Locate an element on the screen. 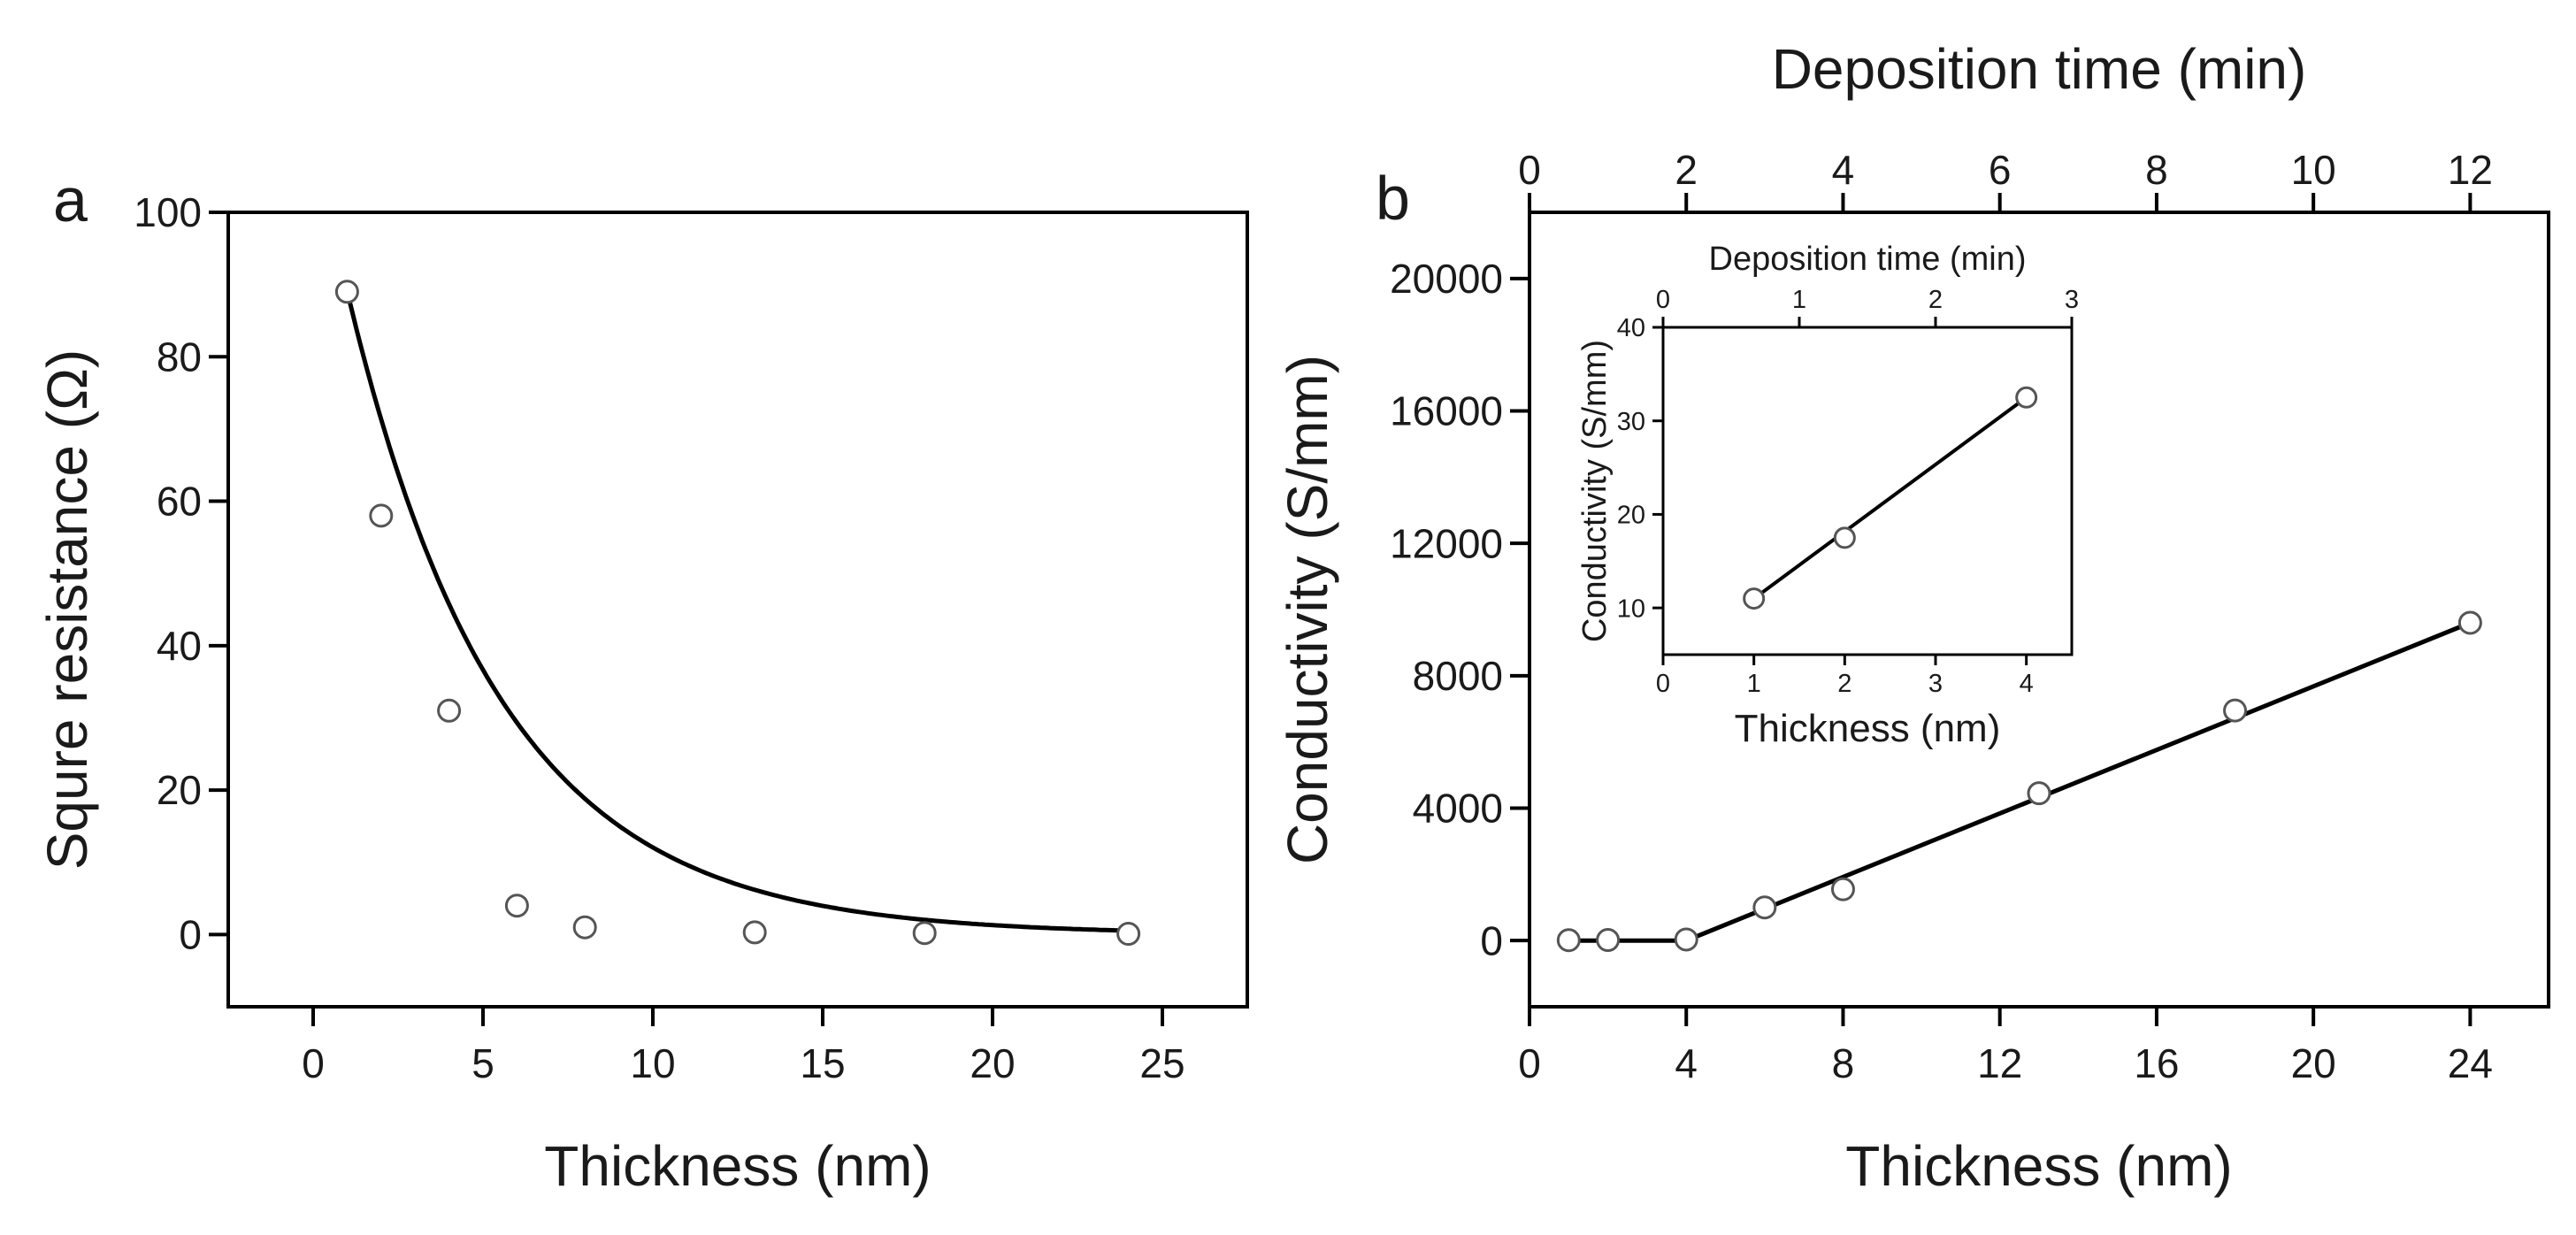 This screenshot has height=1235, width=2576. panel-b-x-tick-label: 24 is located at coordinates (2470, 1063).